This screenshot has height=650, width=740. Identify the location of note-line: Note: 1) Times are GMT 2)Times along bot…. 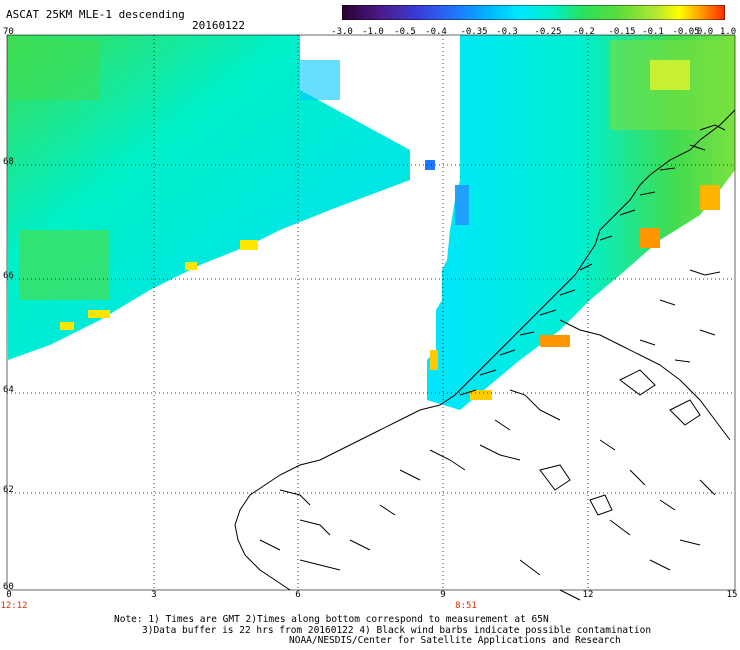
(331, 619).